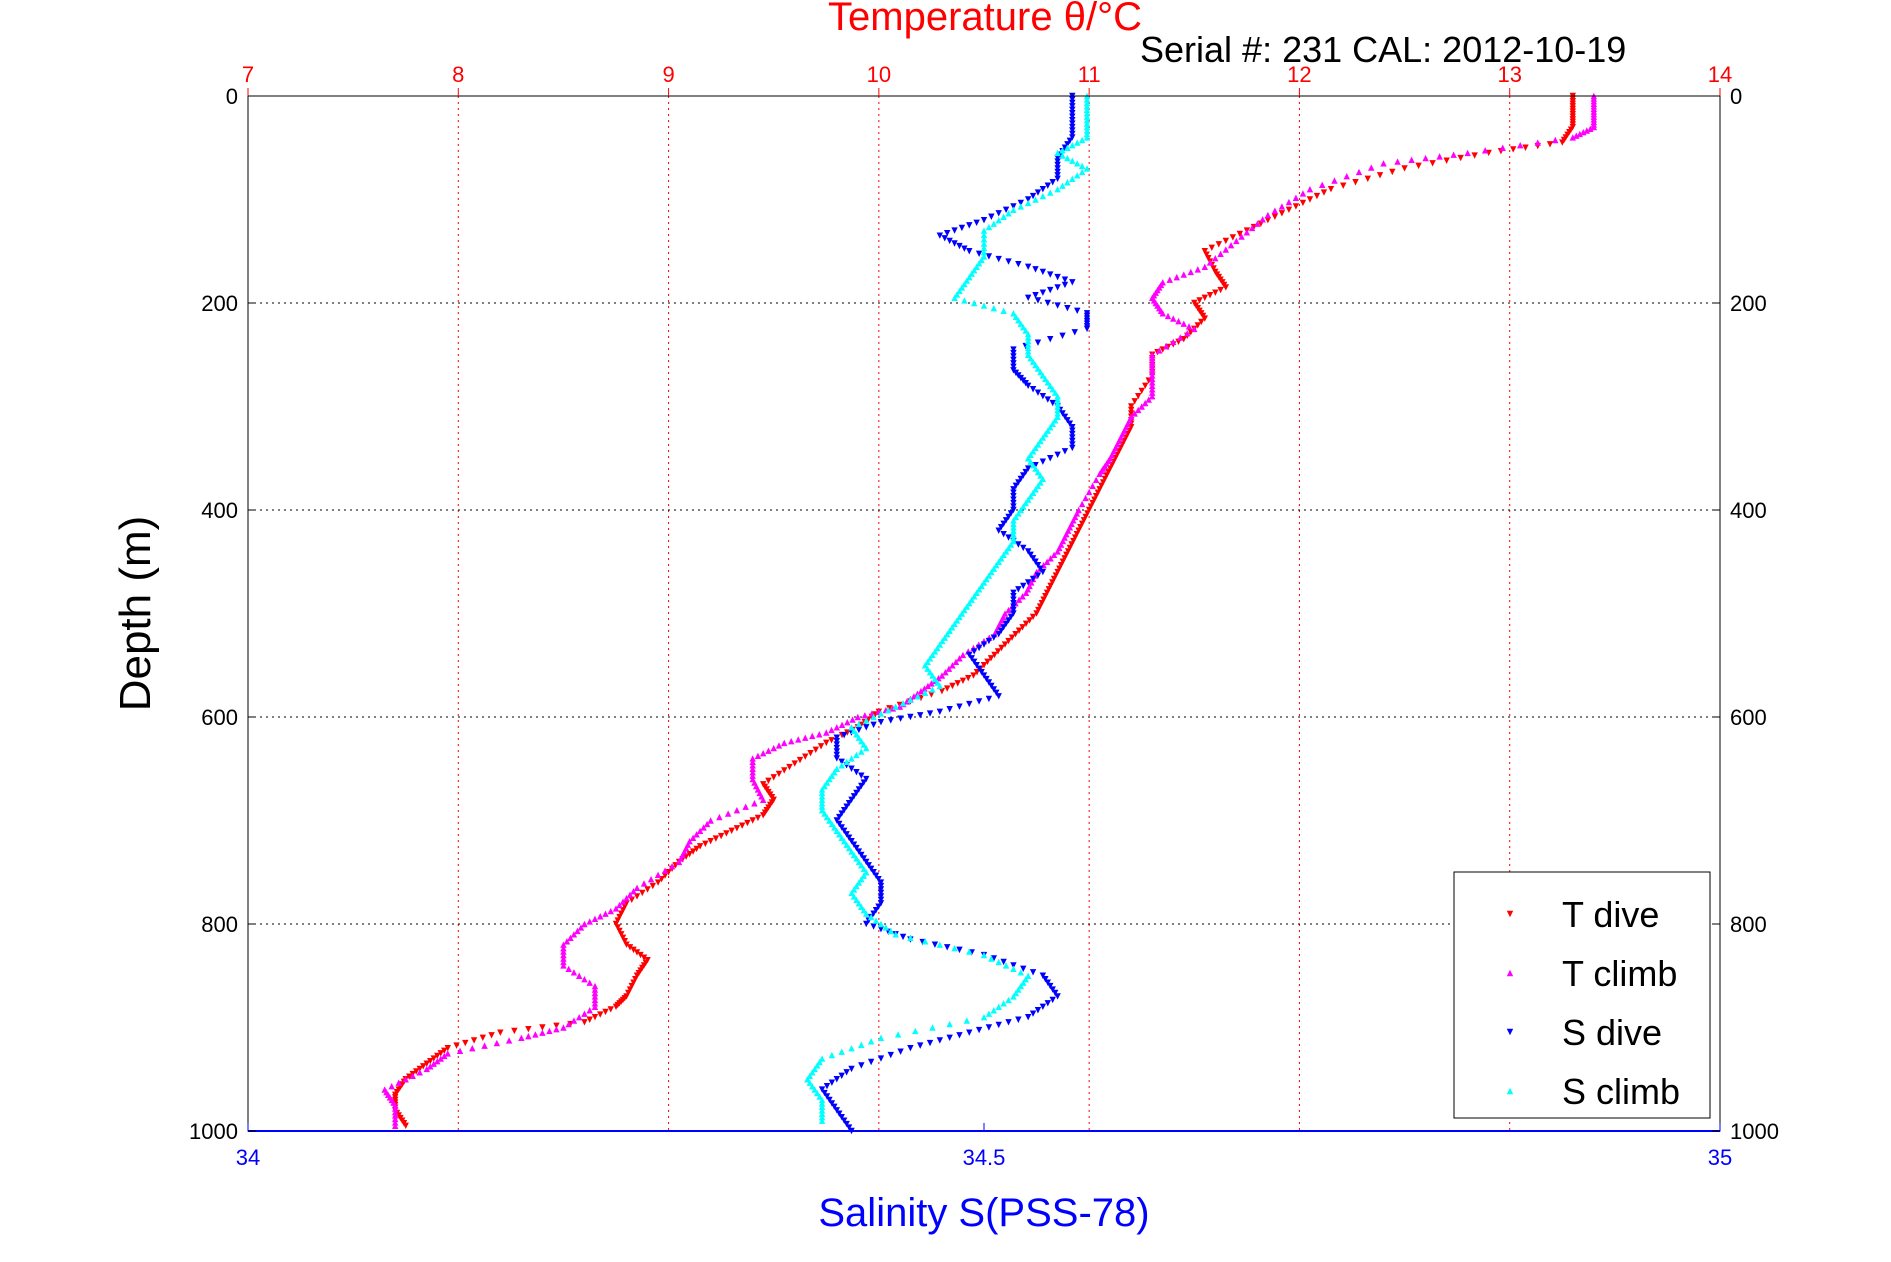  I want to click on temperature-tick-label: 10, so click(879, 74).